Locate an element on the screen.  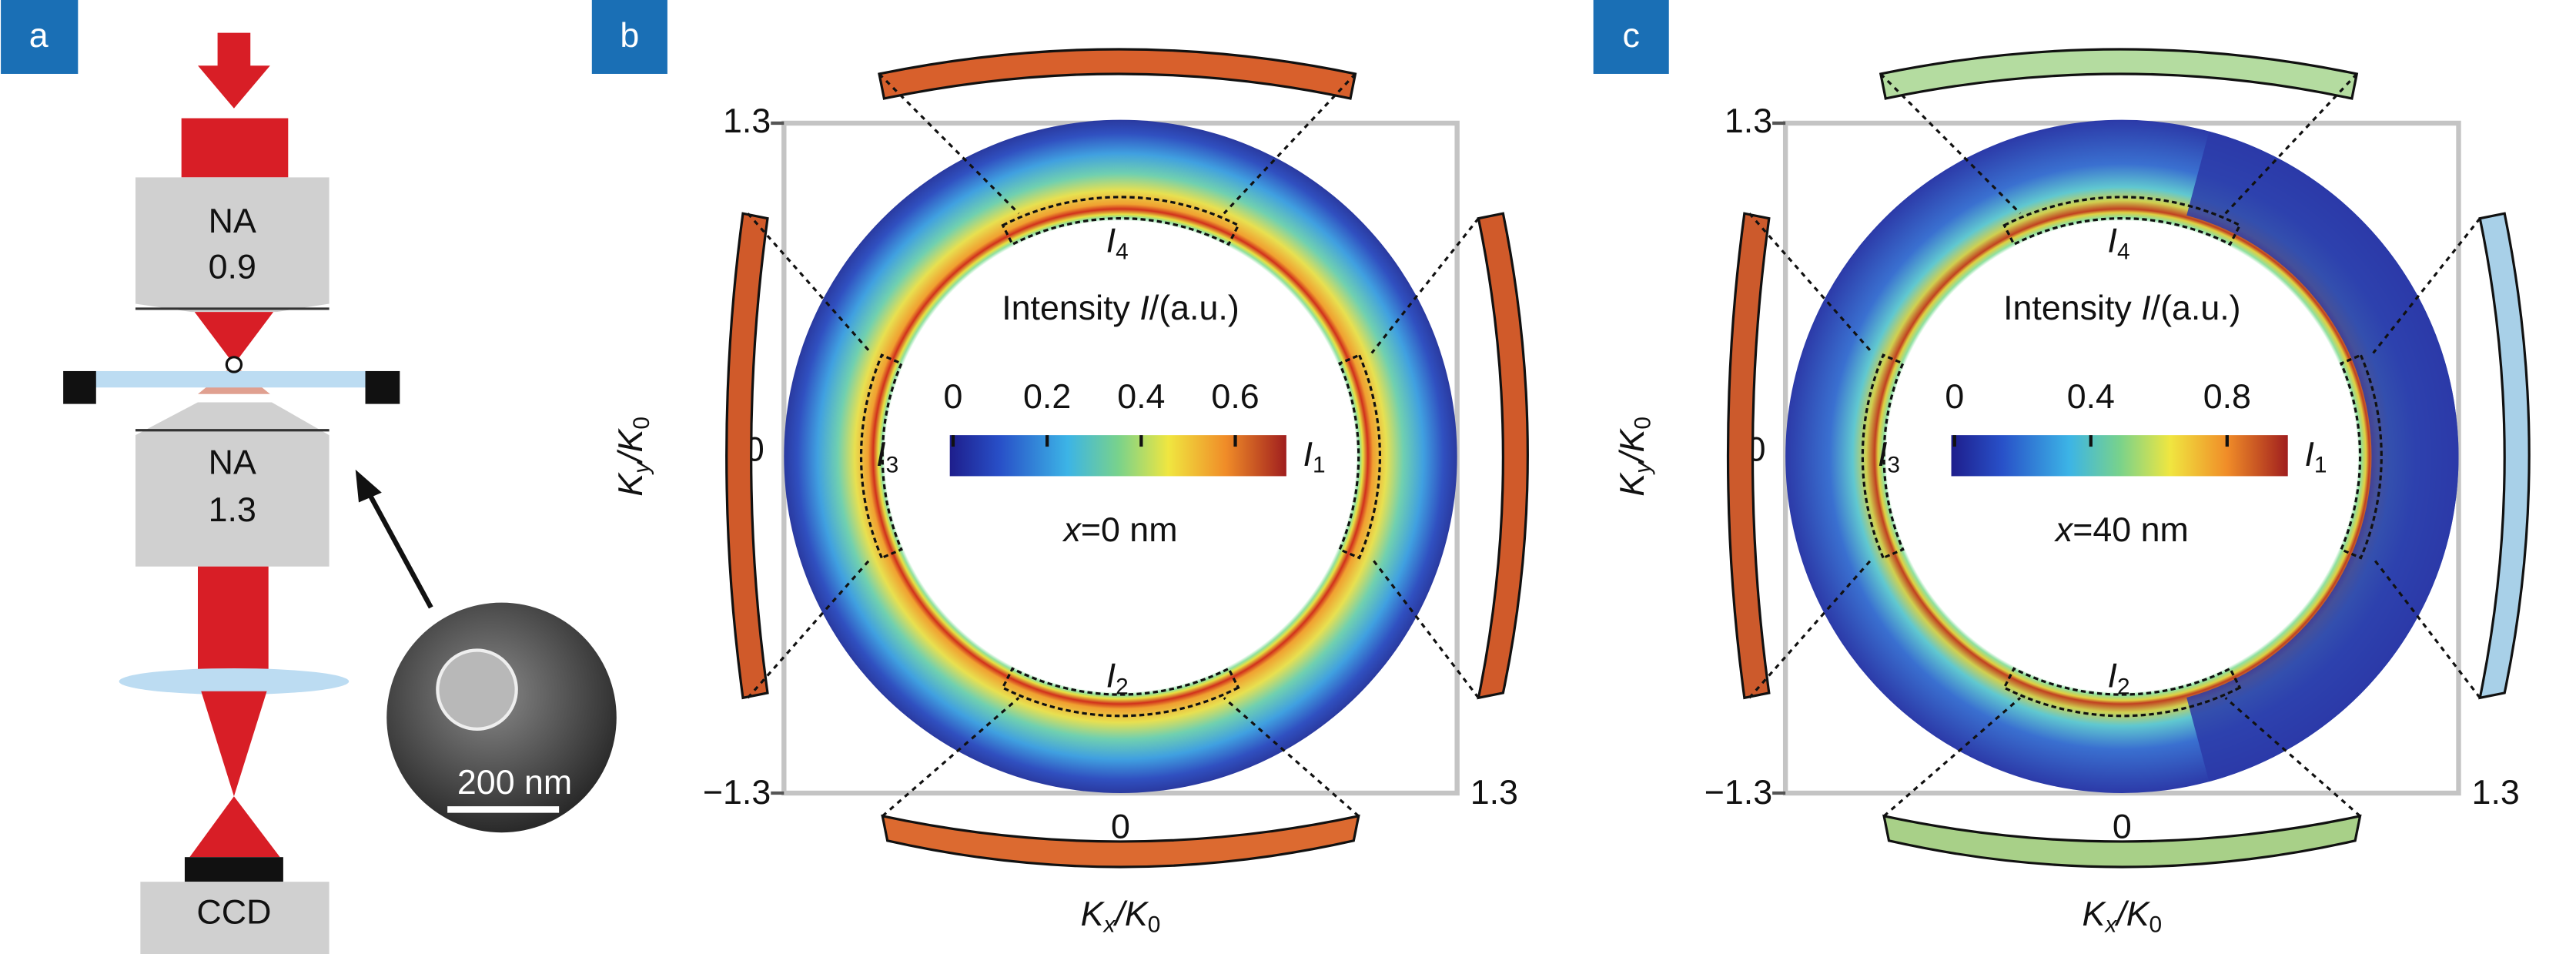
y-axis-label-part: K is located at coordinates (630, 485).